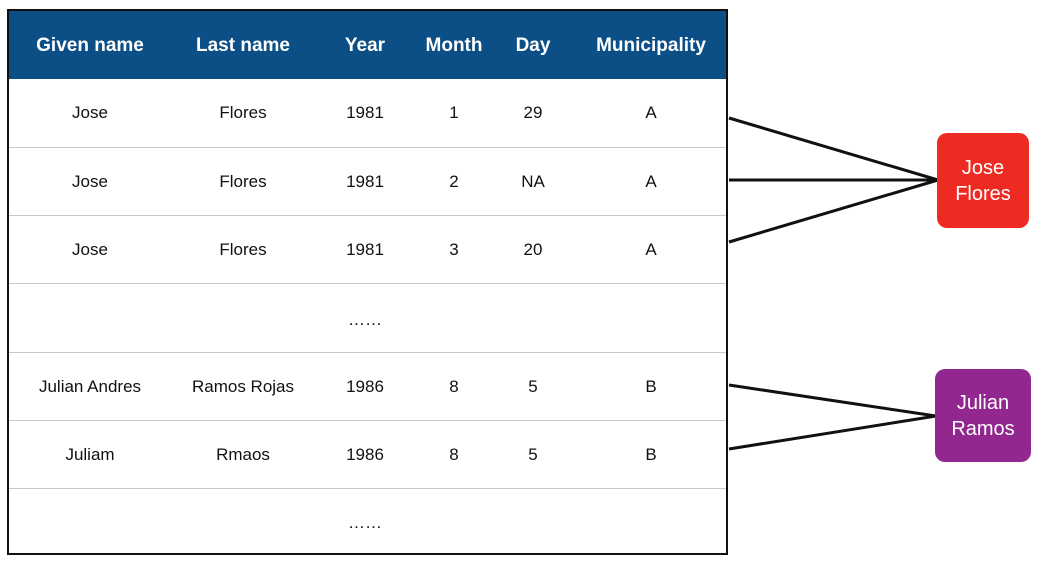 This screenshot has width=1042, height=566. Describe the element at coordinates (454, 249) in the screenshot. I see `cell-month: 3` at that location.